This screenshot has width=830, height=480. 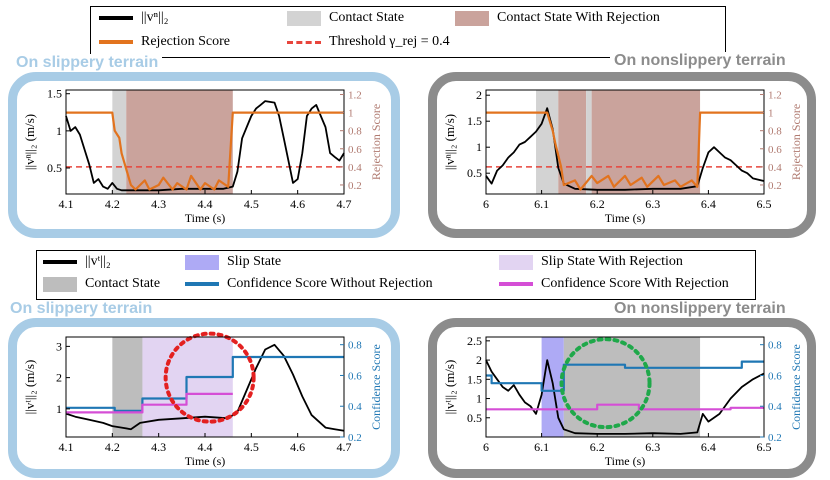 What do you see at coordinates (205, 447) in the screenshot?
I see `x-tick-label: 4.4` at bounding box center [205, 447].